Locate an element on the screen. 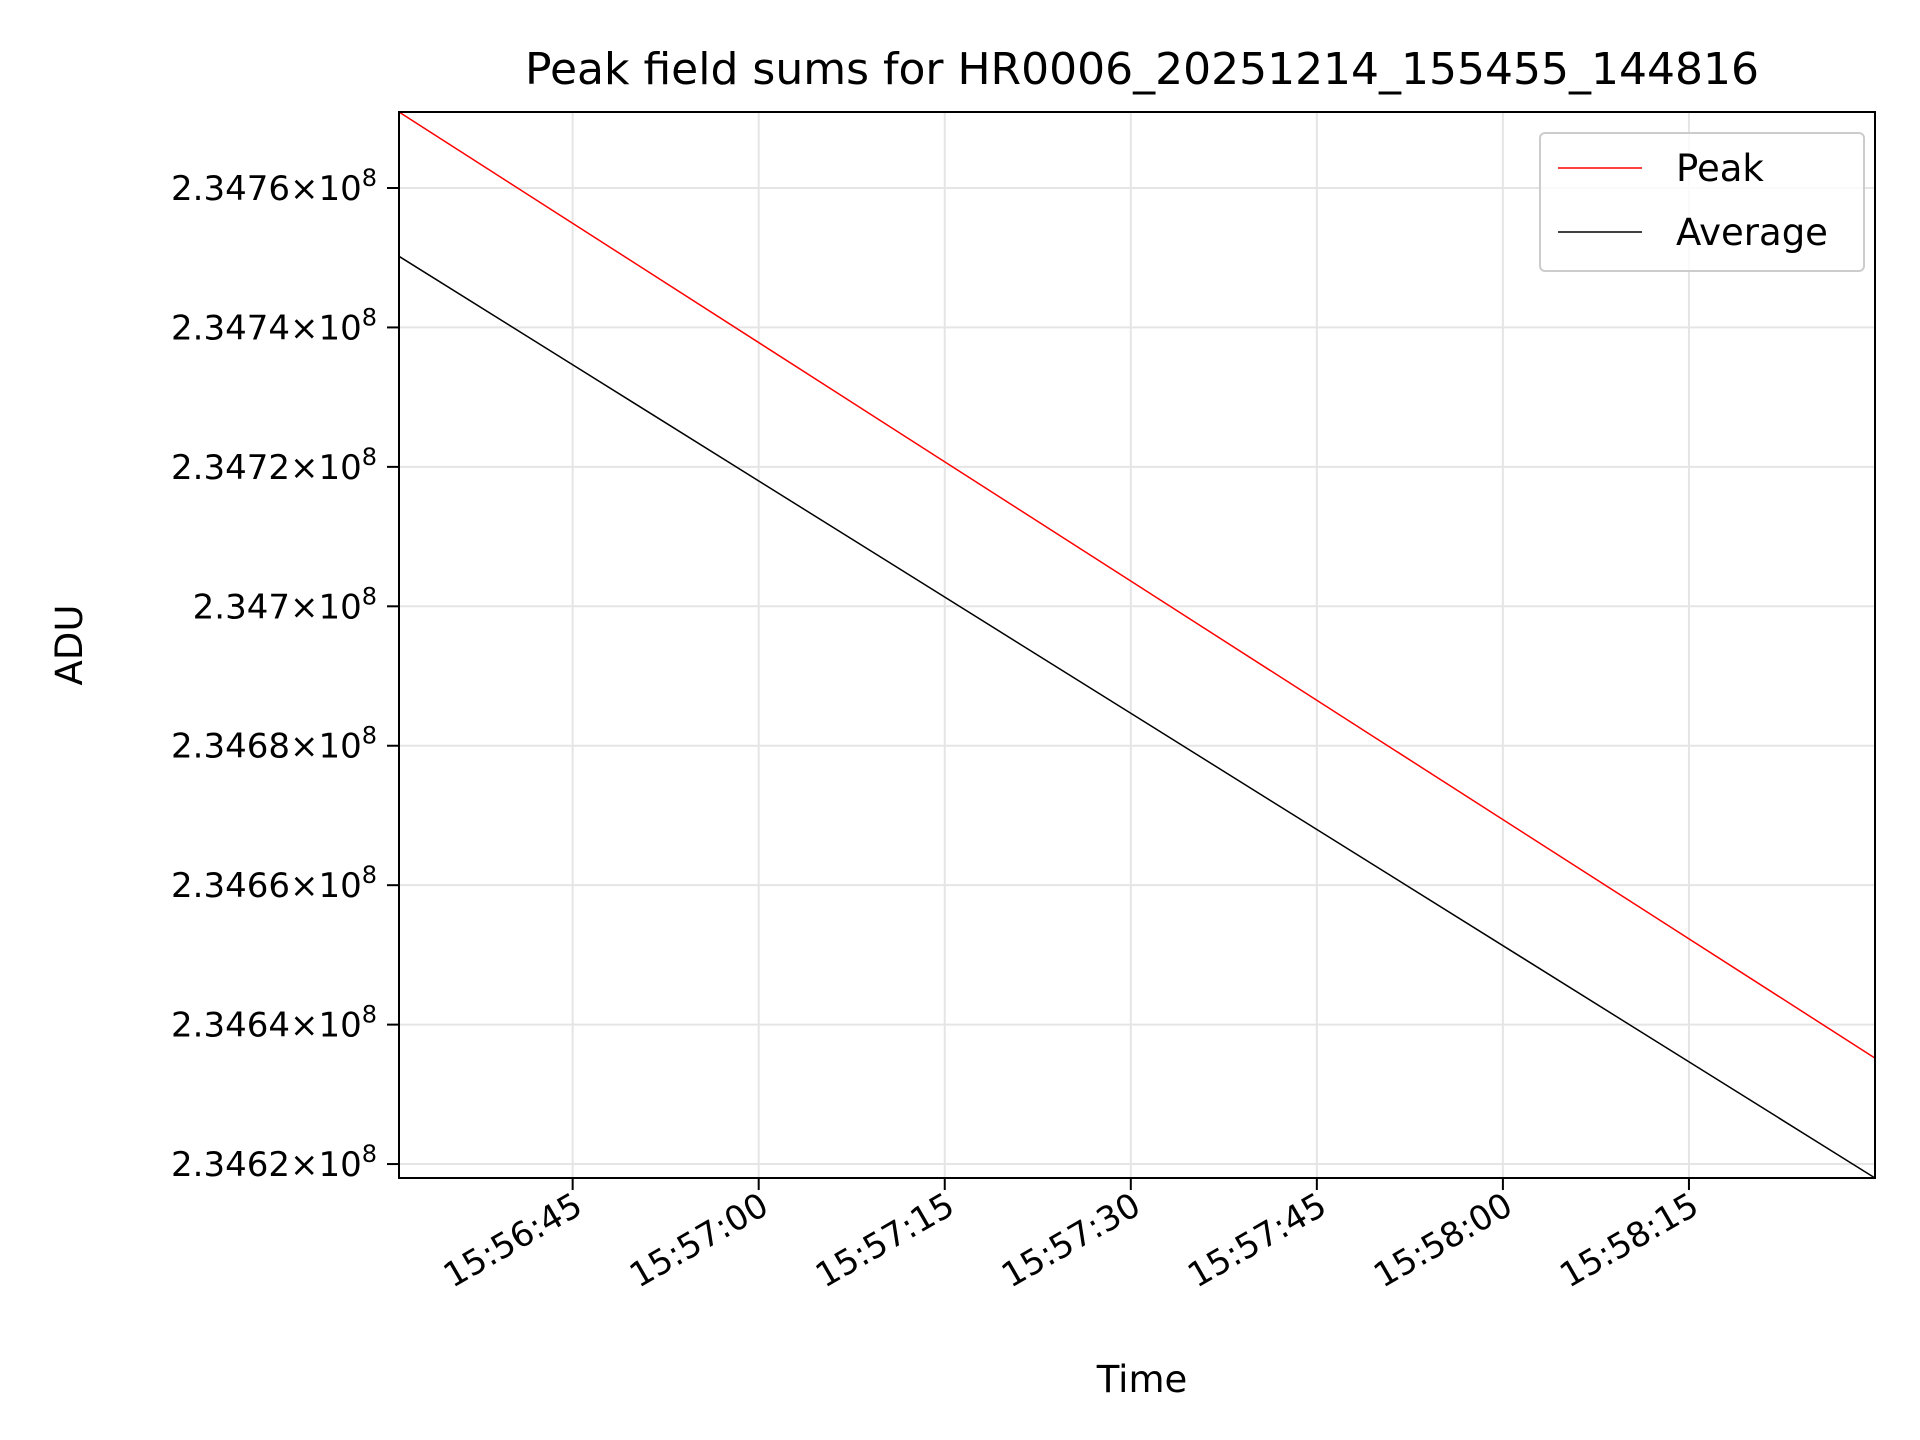 This screenshot has width=1920, height=1440. y-tick-label: 2.3462×108 is located at coordinates (274, 1162).